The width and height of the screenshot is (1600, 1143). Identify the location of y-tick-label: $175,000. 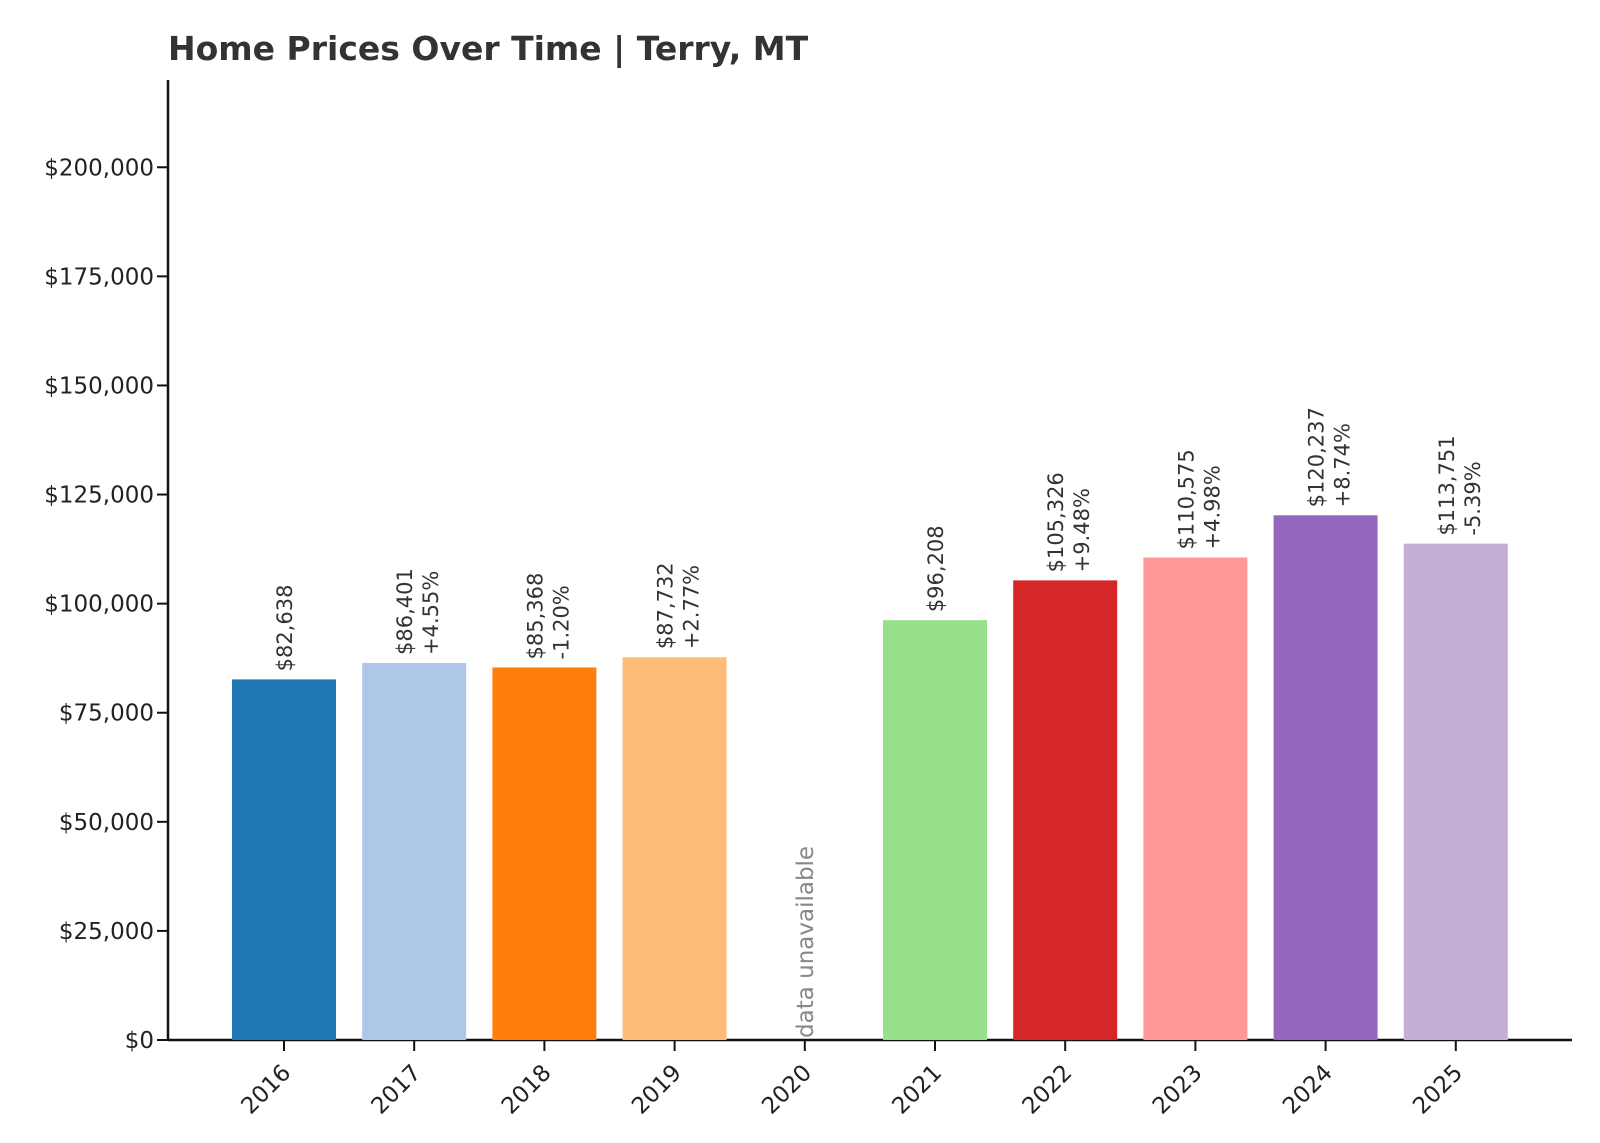
(99, 277).